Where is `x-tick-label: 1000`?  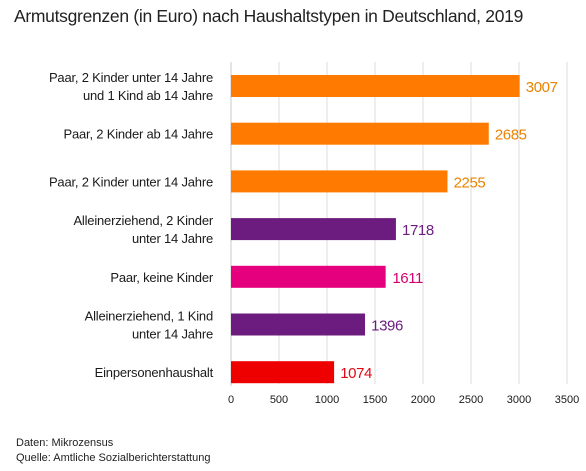 x-tick-label: 1000 is located at coordinates (327, 400).